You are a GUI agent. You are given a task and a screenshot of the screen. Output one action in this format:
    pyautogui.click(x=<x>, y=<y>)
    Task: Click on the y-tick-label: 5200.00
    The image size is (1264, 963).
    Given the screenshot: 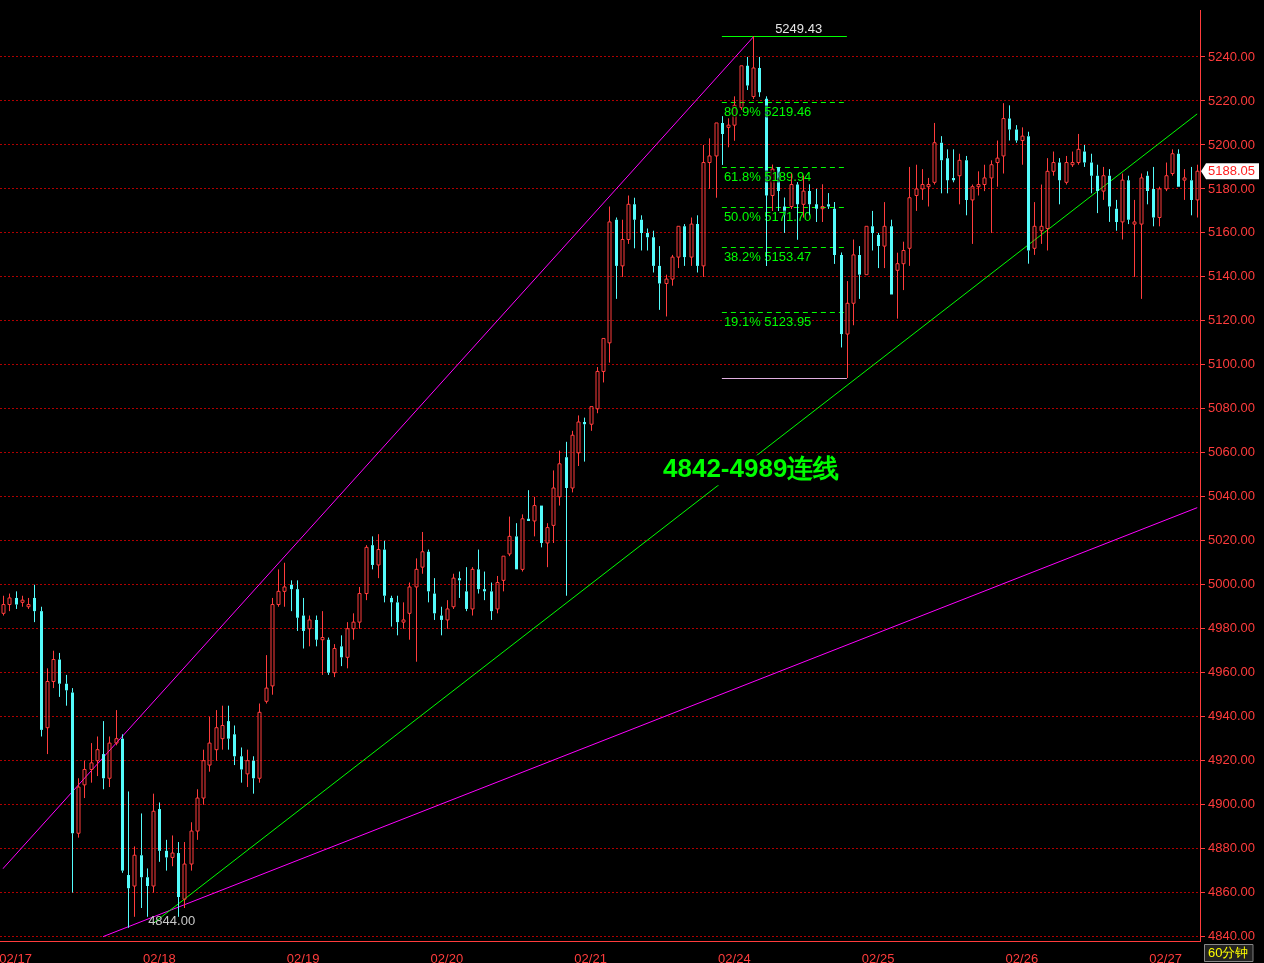 What is the action you would take?
    pyautogui.click(x=1231, y=144)
    